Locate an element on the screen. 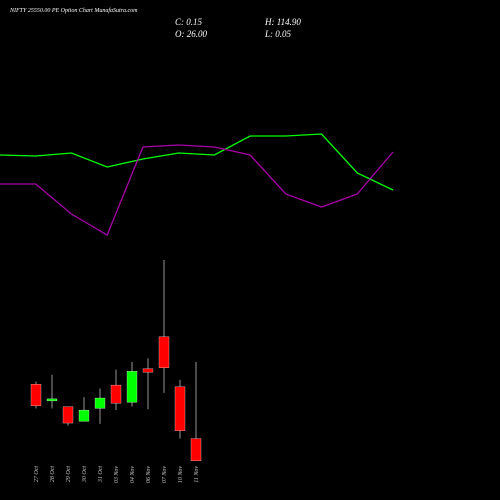  x-tick-label: 11 Nov is located at coordinates (197, 474).